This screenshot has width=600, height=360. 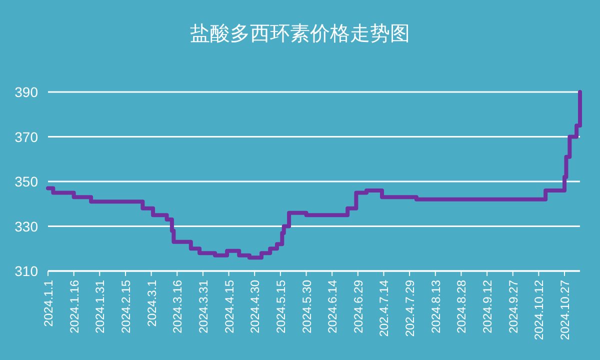 What do you see at coordinates (487, 307) in the screenshot?
I see `x-tick-label: 2024.9.12` at bounding box center [487, 307].